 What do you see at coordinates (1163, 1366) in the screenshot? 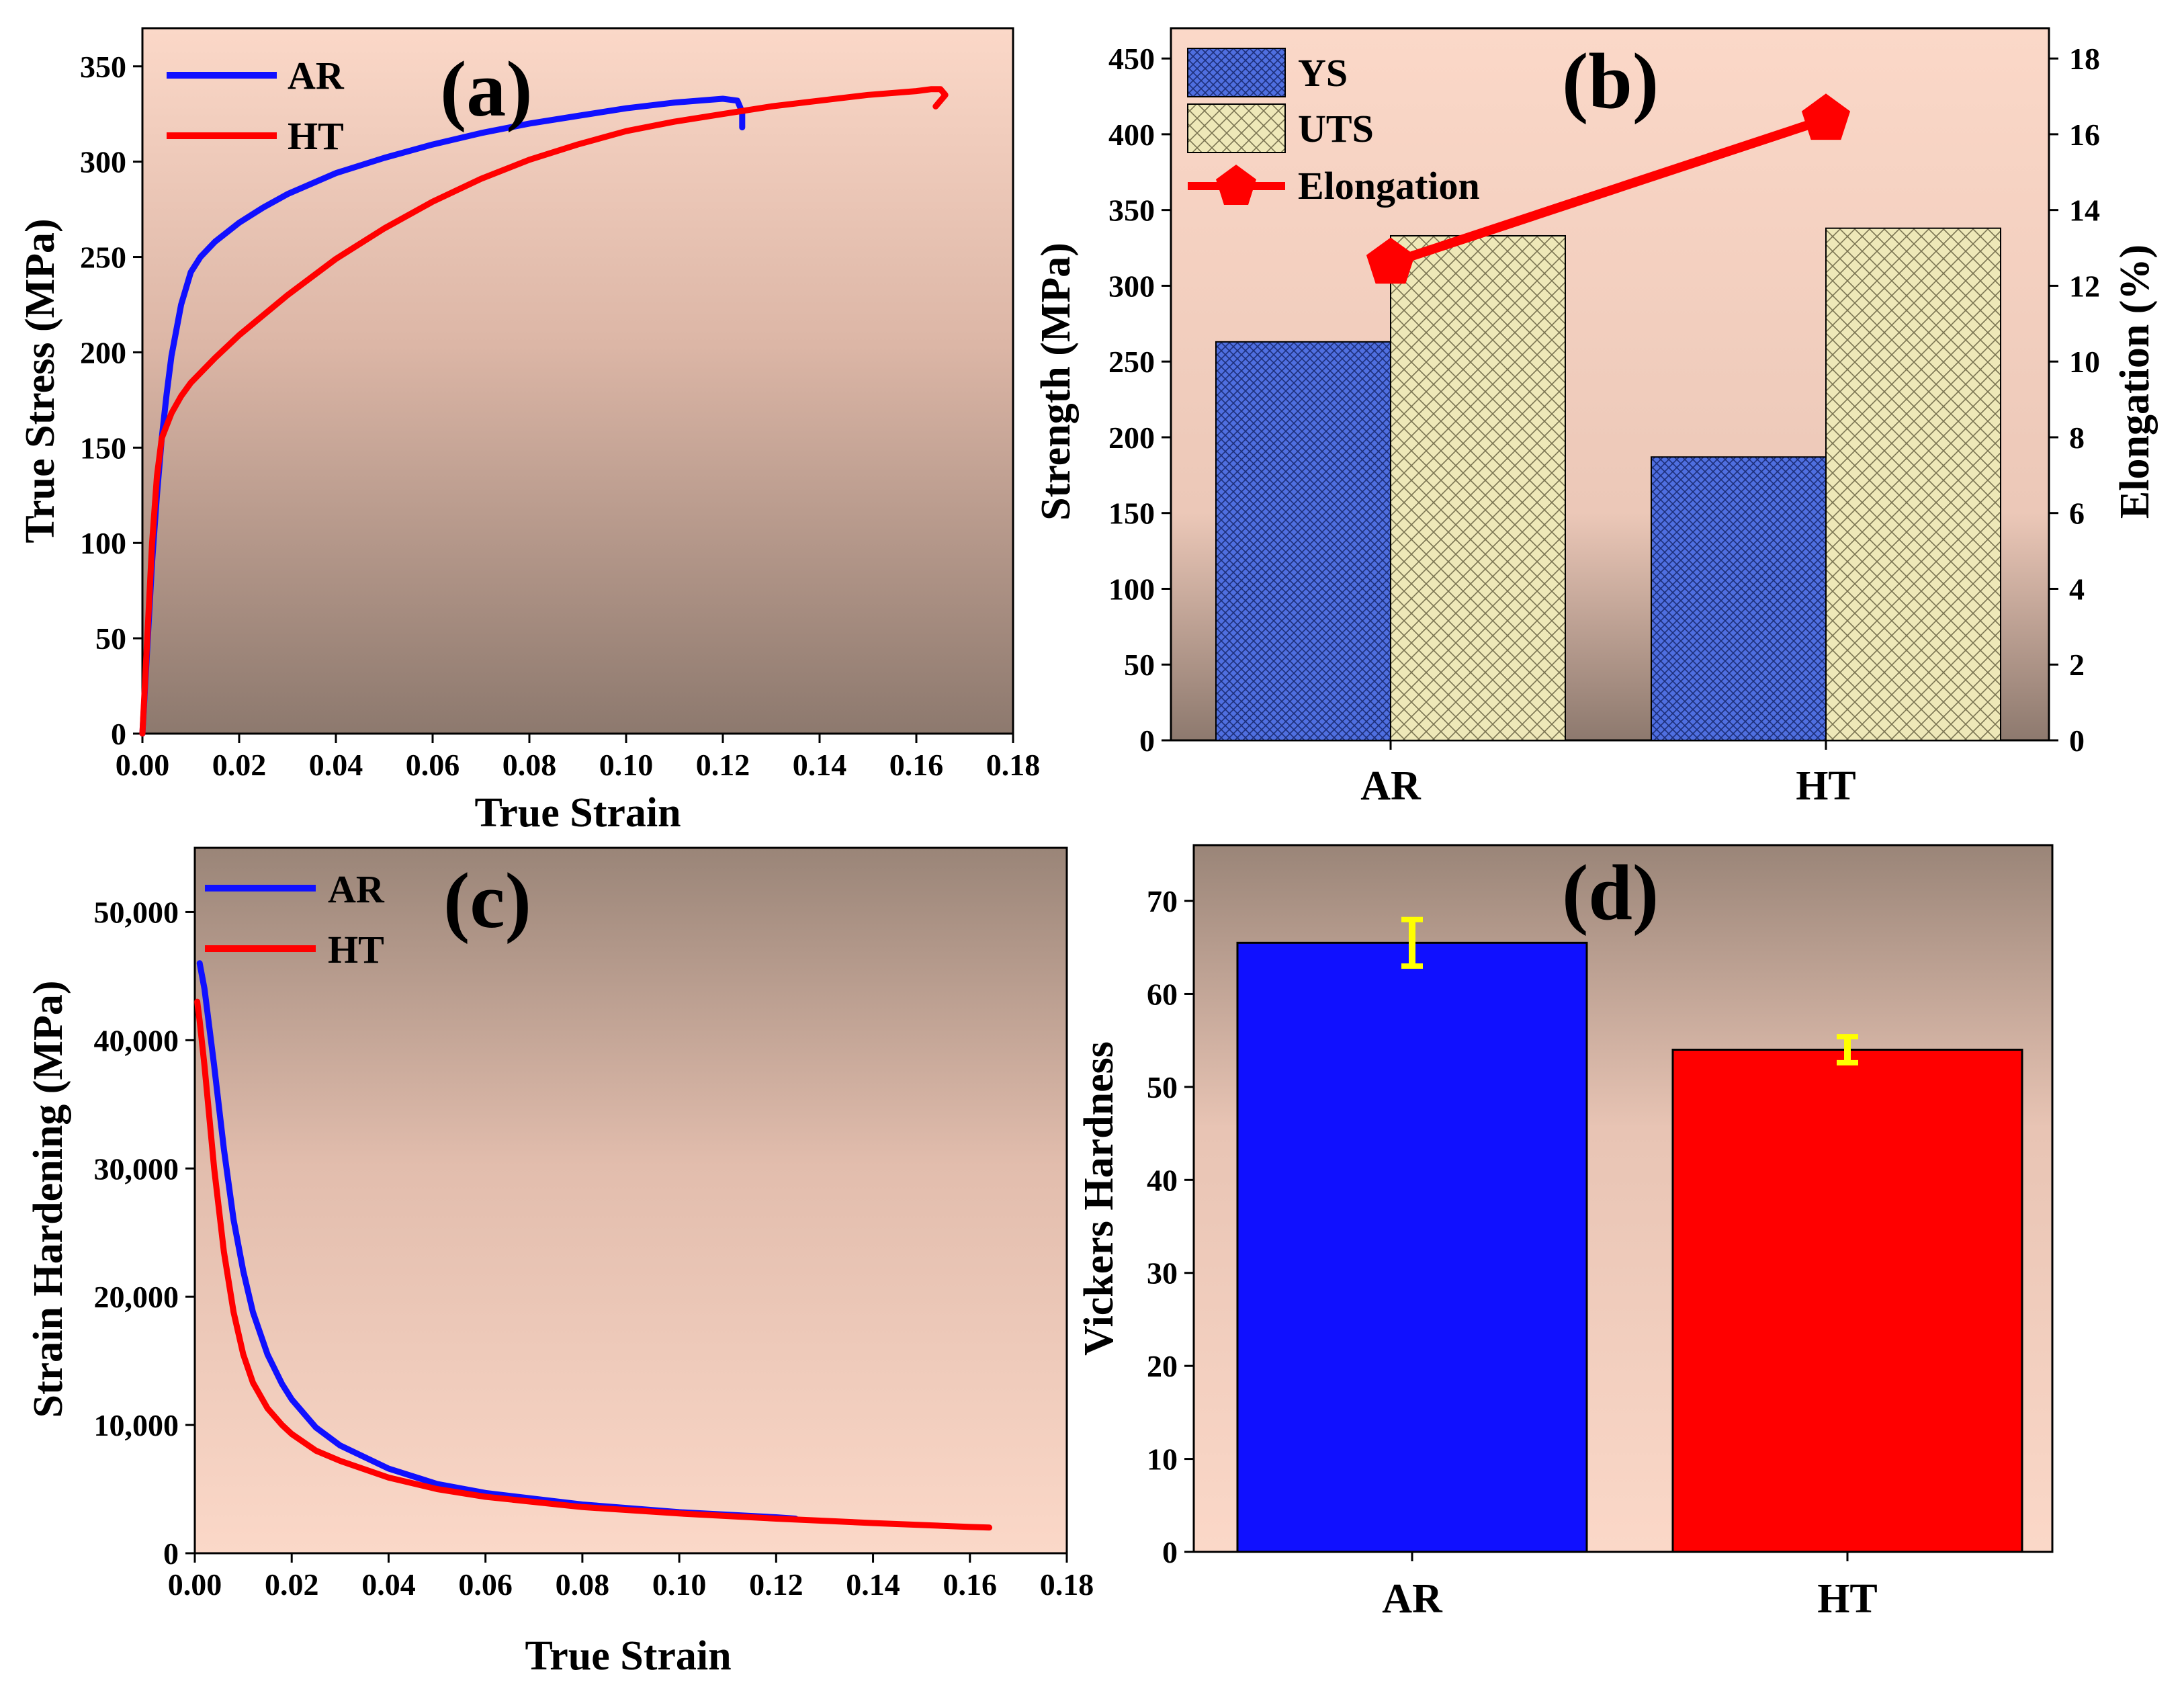
I see `y-tick-label: 20` at bounding box center [1163, 1366].